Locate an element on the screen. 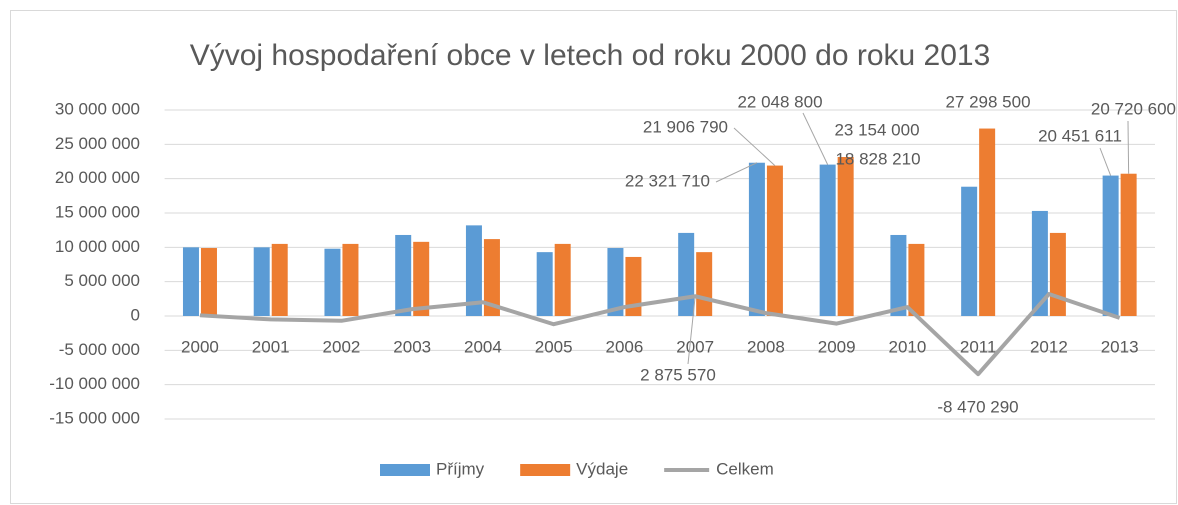 The image size is (1178, 505). data-label: 22 321 710 is located at coordinates (667, 180).